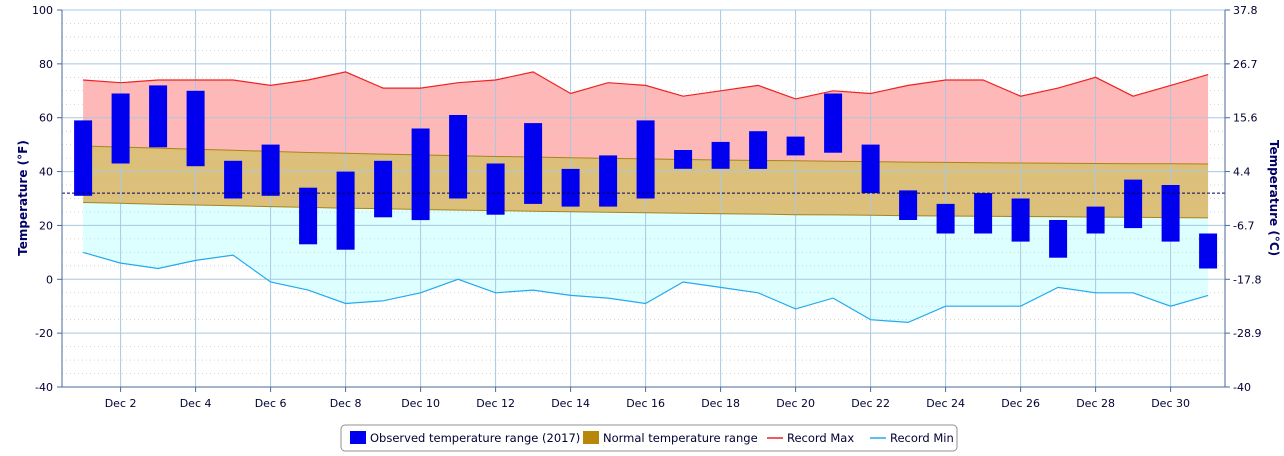  What do you see at coordinates (645, 287) in the screenshot?
I see `record-min-line` at bounding box center [645, 287].